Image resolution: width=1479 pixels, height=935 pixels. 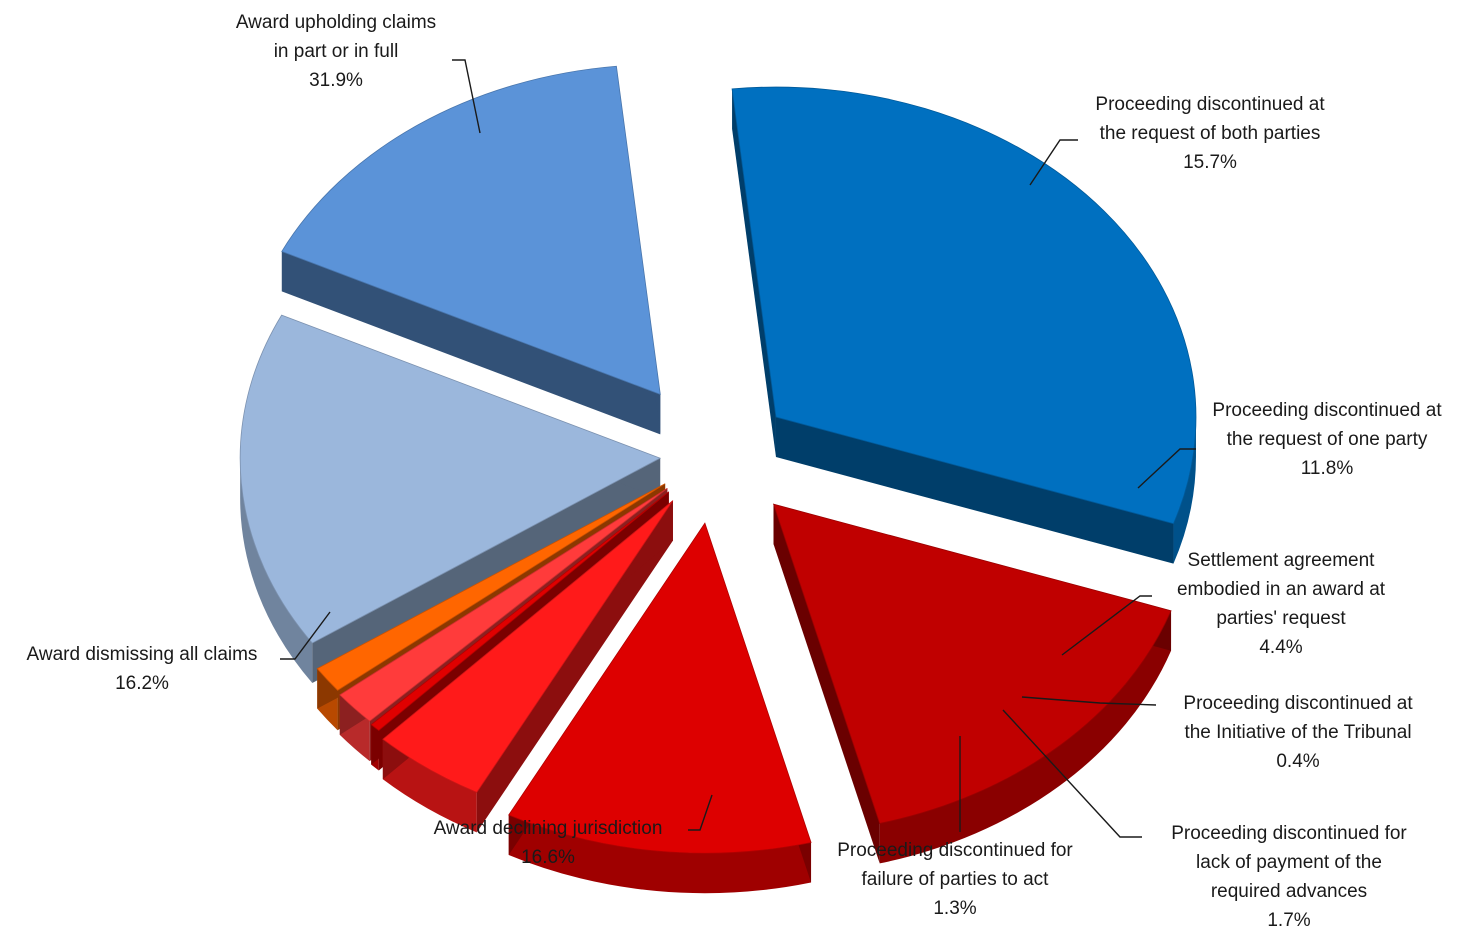 What do you see at coordinates (1282, 560) in the screenshot?
I see `slice-label-line-3-0: Settlement agreement` at bounding box center [1282, 560].